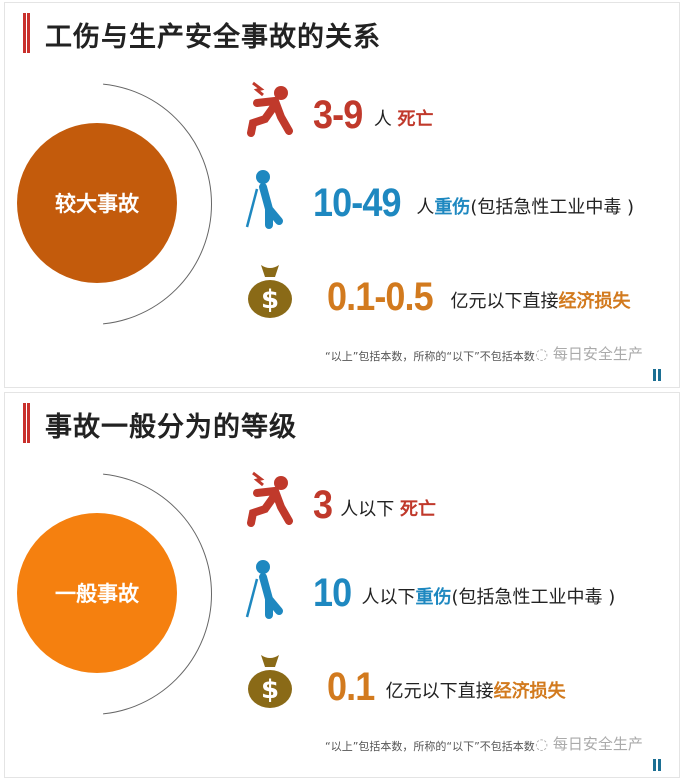  Describe the element at coordinates (332, 593) in the screenshot. I see `criteria-value: 10` at that location.